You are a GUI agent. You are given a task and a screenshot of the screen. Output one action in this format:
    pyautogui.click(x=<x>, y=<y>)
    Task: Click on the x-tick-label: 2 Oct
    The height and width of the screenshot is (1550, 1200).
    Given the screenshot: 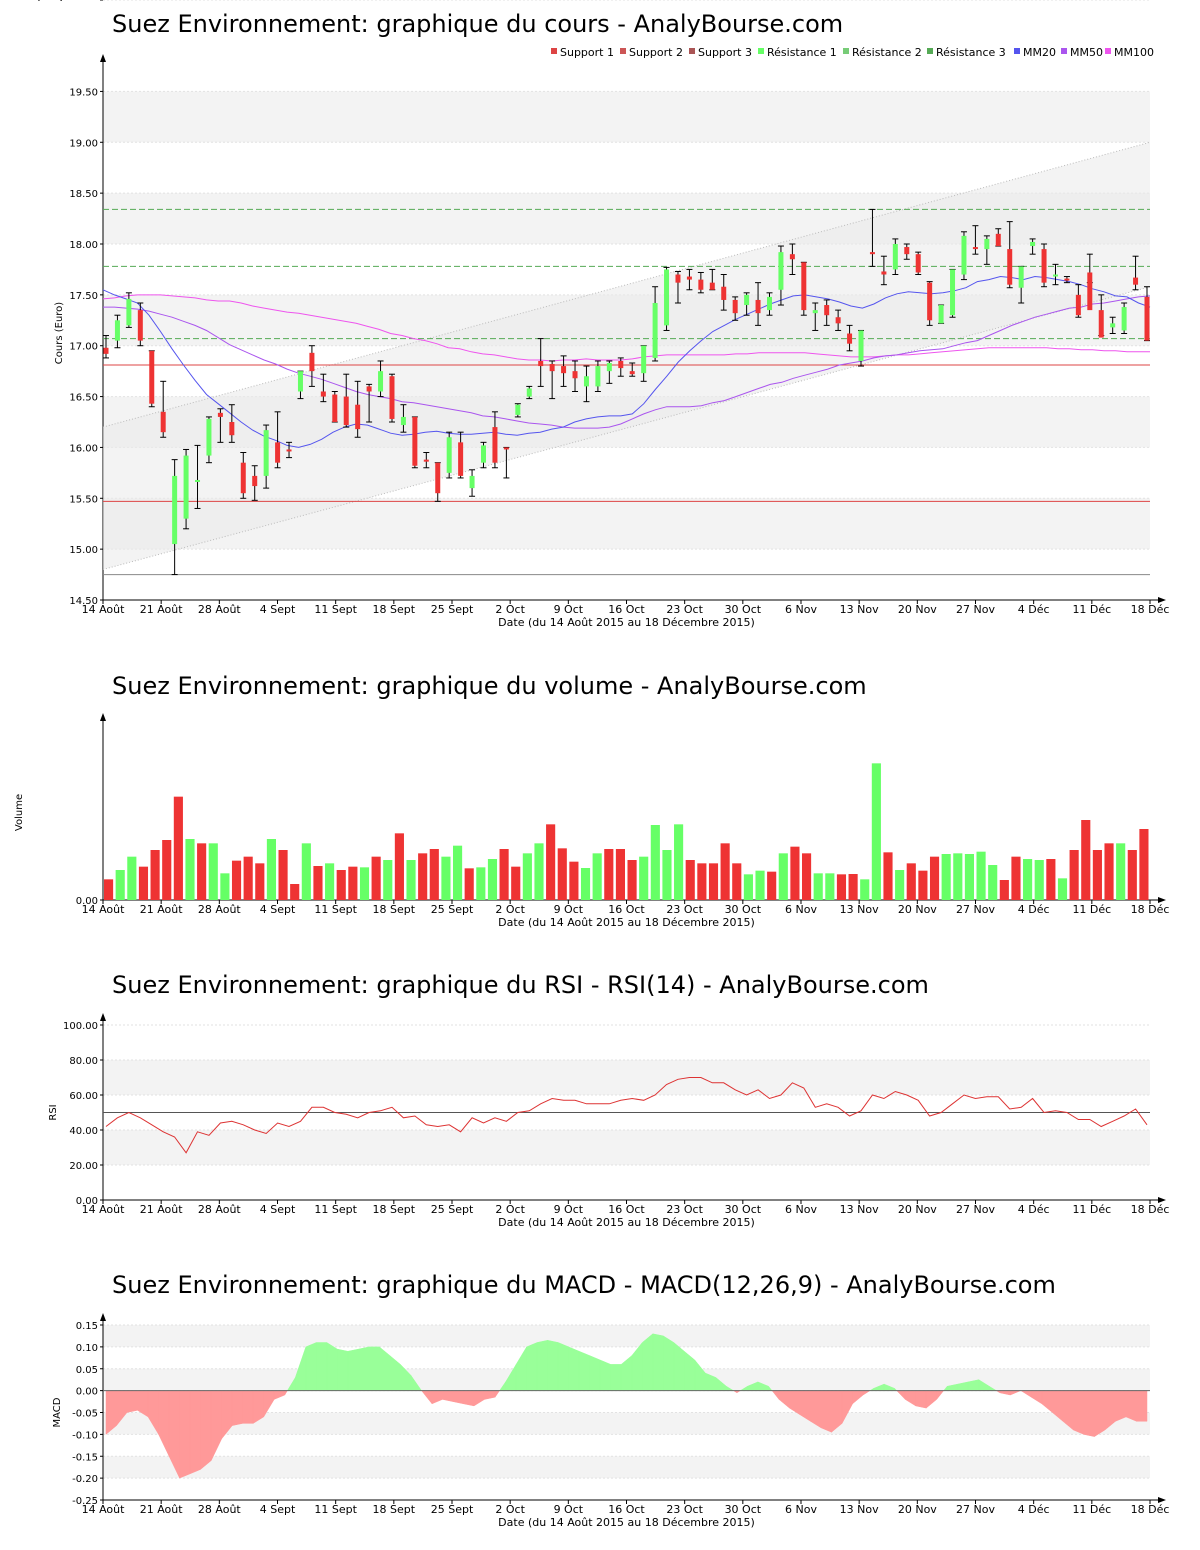 What is the action you would take?
    pyautogui.click(x=510, y=609)
    